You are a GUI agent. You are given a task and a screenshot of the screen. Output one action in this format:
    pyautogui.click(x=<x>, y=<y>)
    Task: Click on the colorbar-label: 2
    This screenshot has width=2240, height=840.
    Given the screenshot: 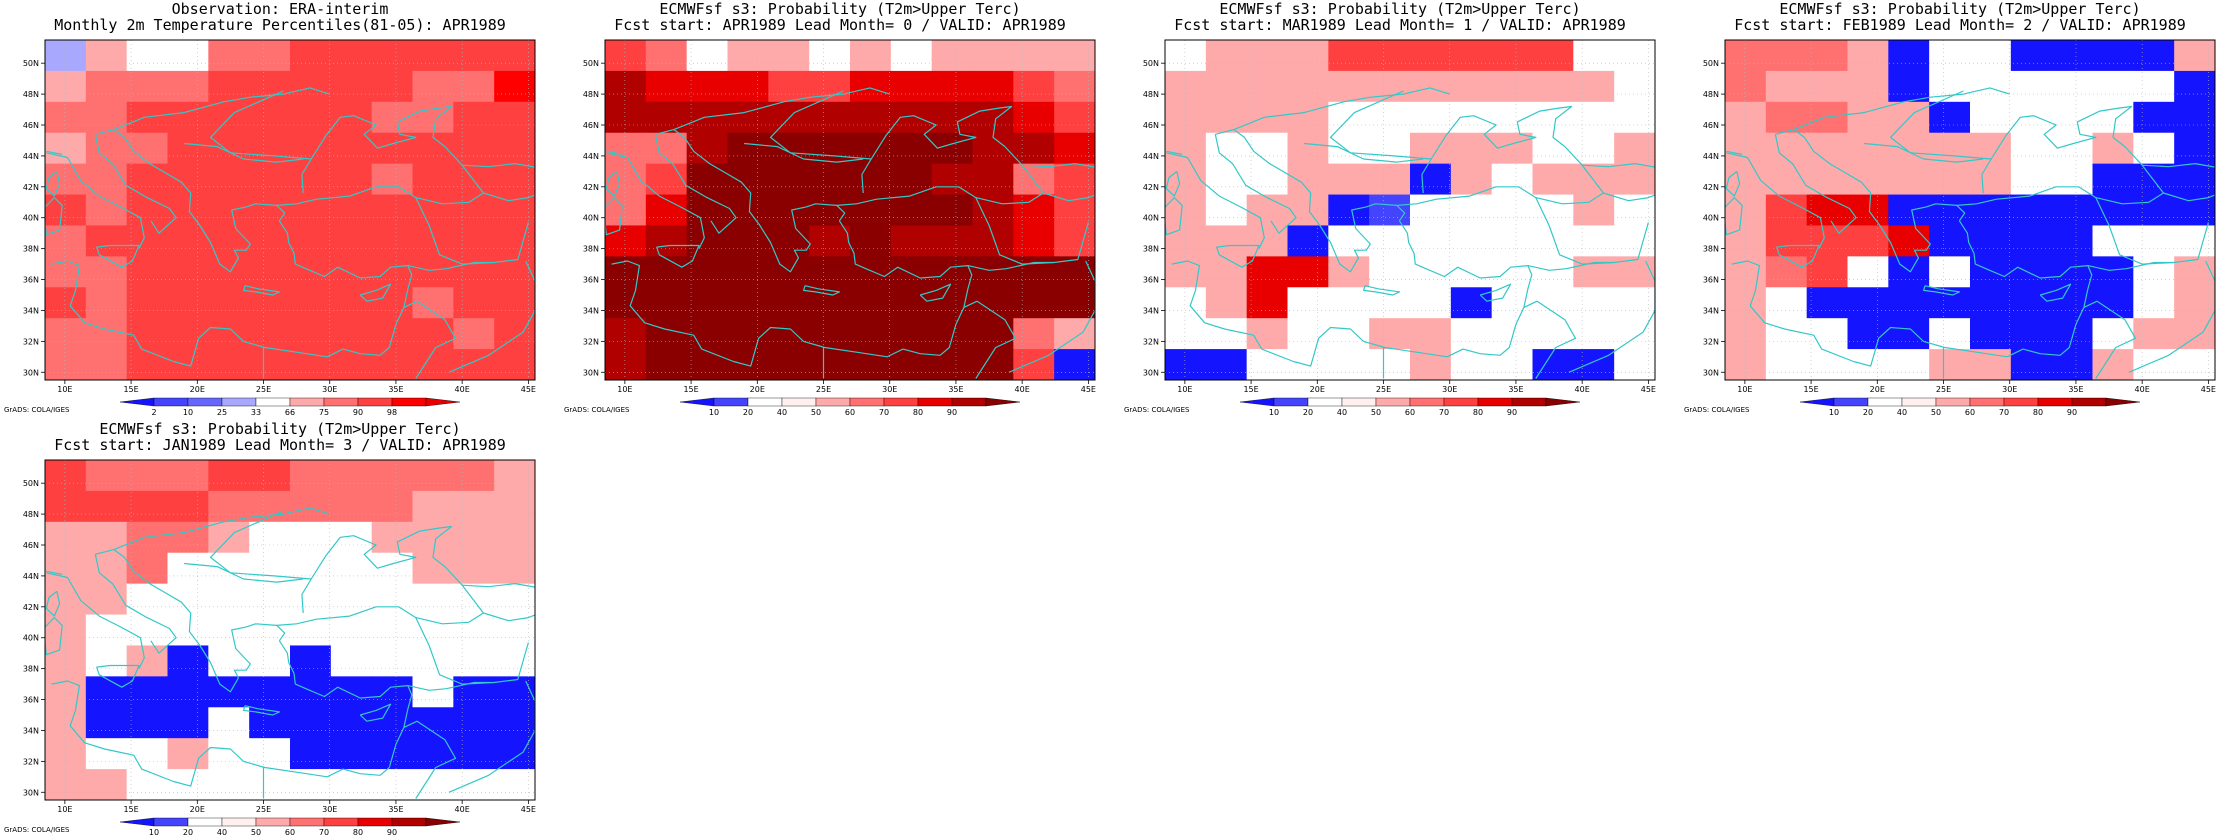 What is the action you would take?
    pyautogui.click(x=153, y=412)
    